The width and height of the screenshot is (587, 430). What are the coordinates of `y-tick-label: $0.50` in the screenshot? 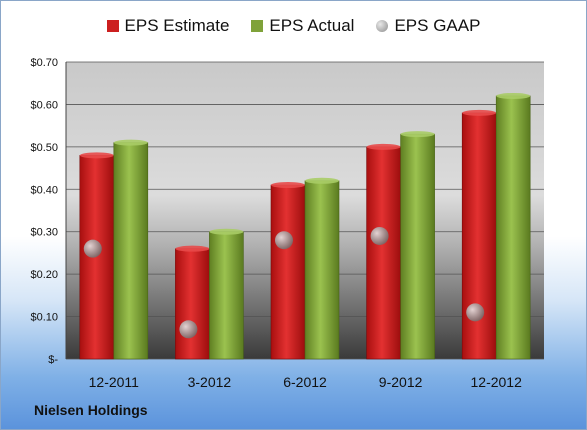 It's located at (44, 148).